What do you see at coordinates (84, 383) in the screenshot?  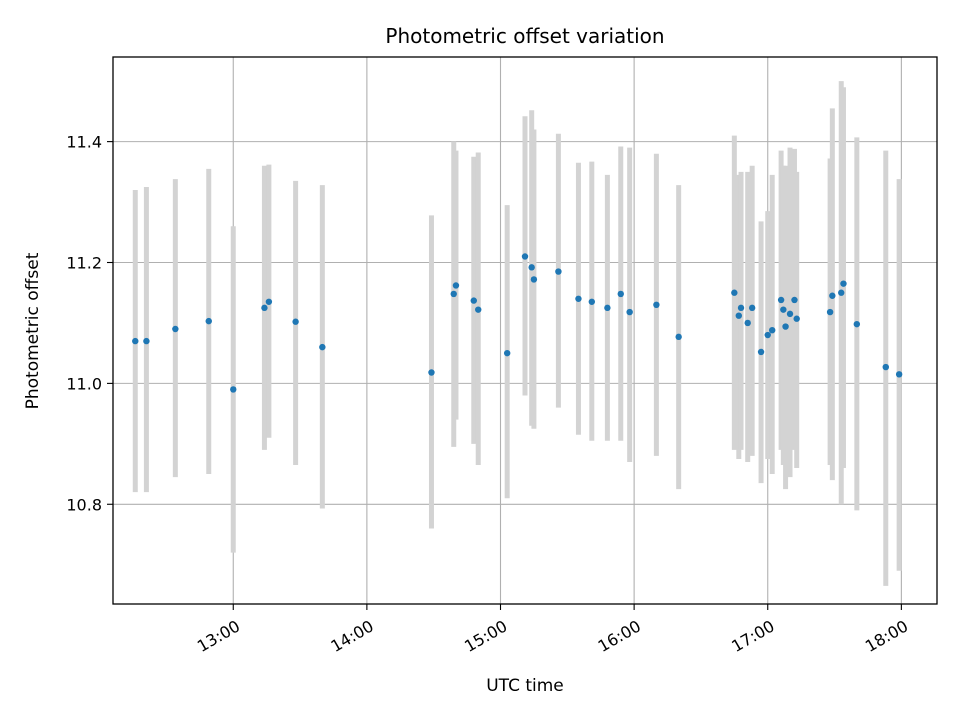 I see `y-tick-label: 11.0` at bounding box center [84, 383].